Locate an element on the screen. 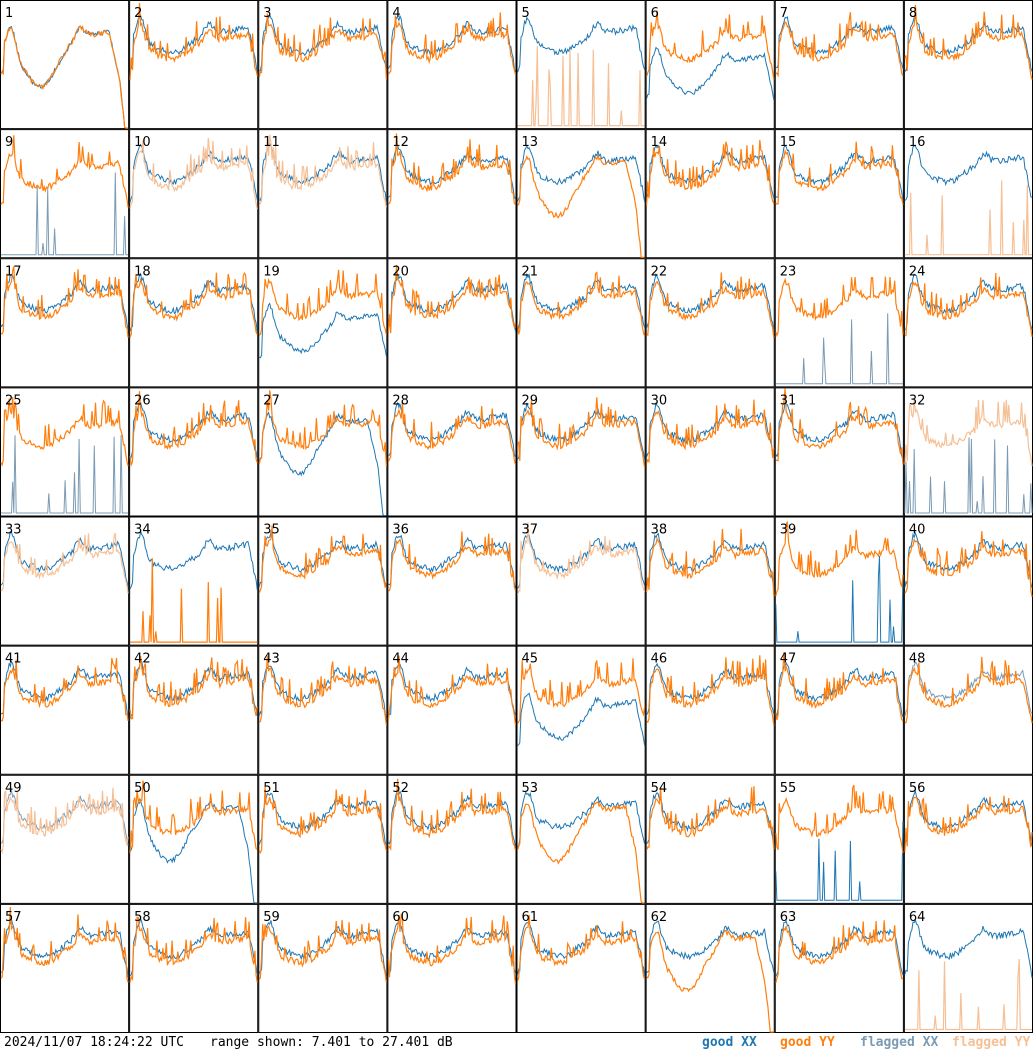  panel-50: 50 is located at coordinates (194, 839).